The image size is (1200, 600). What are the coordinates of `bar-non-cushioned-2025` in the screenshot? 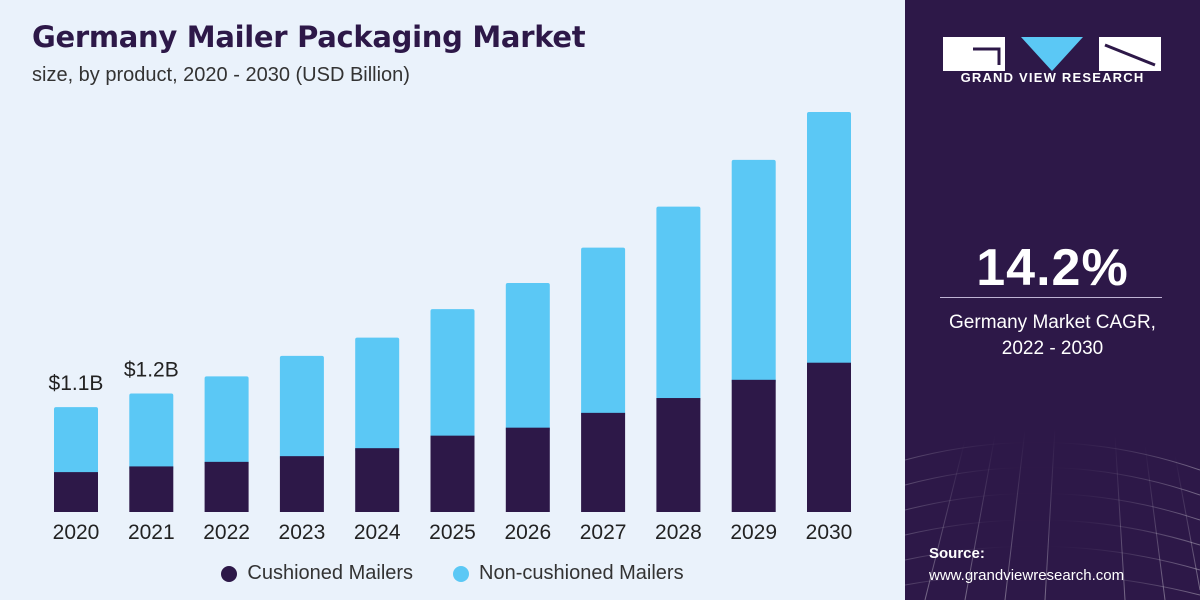 It's located at (452, 374).